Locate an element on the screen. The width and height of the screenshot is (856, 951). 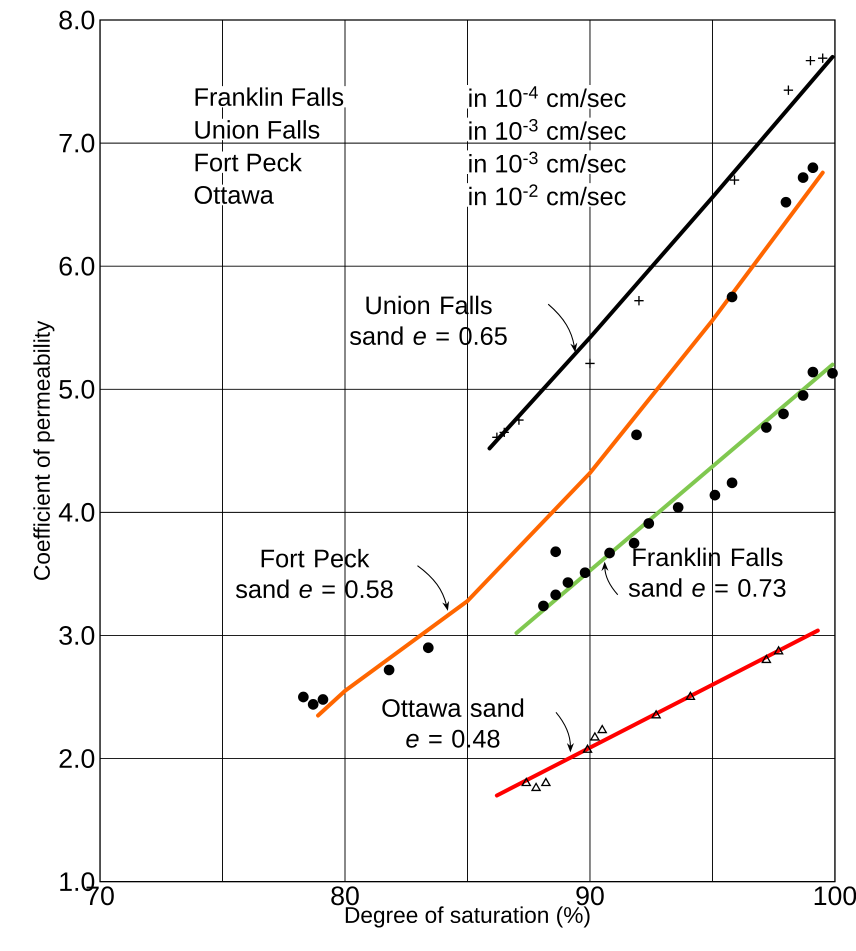
y-tick-label: 8.0 is located at coordinates (76, 20).